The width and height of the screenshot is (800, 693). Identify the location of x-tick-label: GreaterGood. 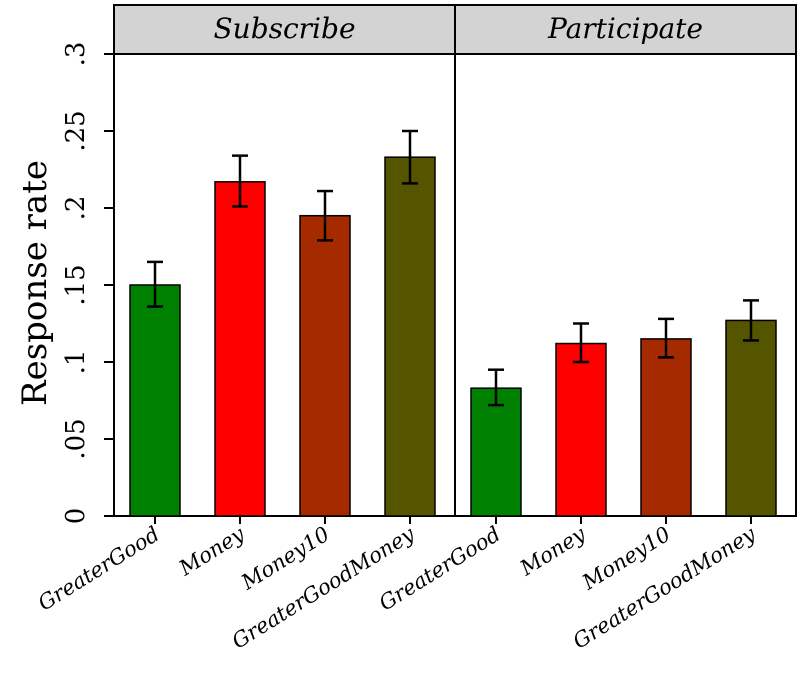
(99, 569).